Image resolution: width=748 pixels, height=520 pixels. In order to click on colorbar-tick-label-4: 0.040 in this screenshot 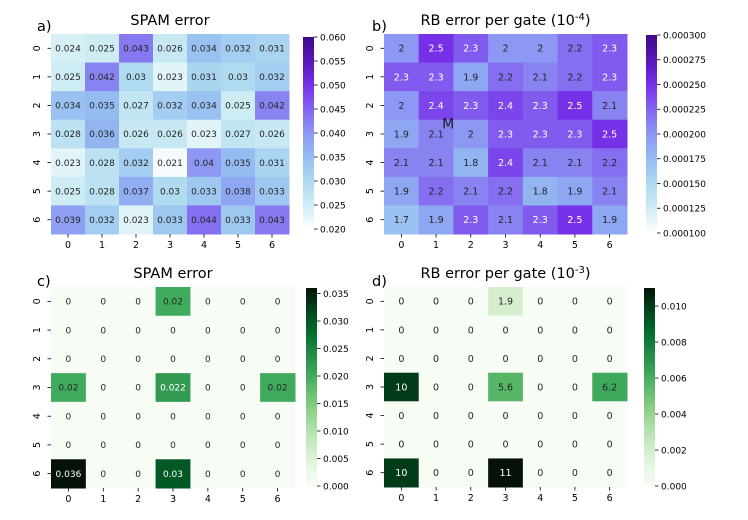, I will do `click(333, 134)`.